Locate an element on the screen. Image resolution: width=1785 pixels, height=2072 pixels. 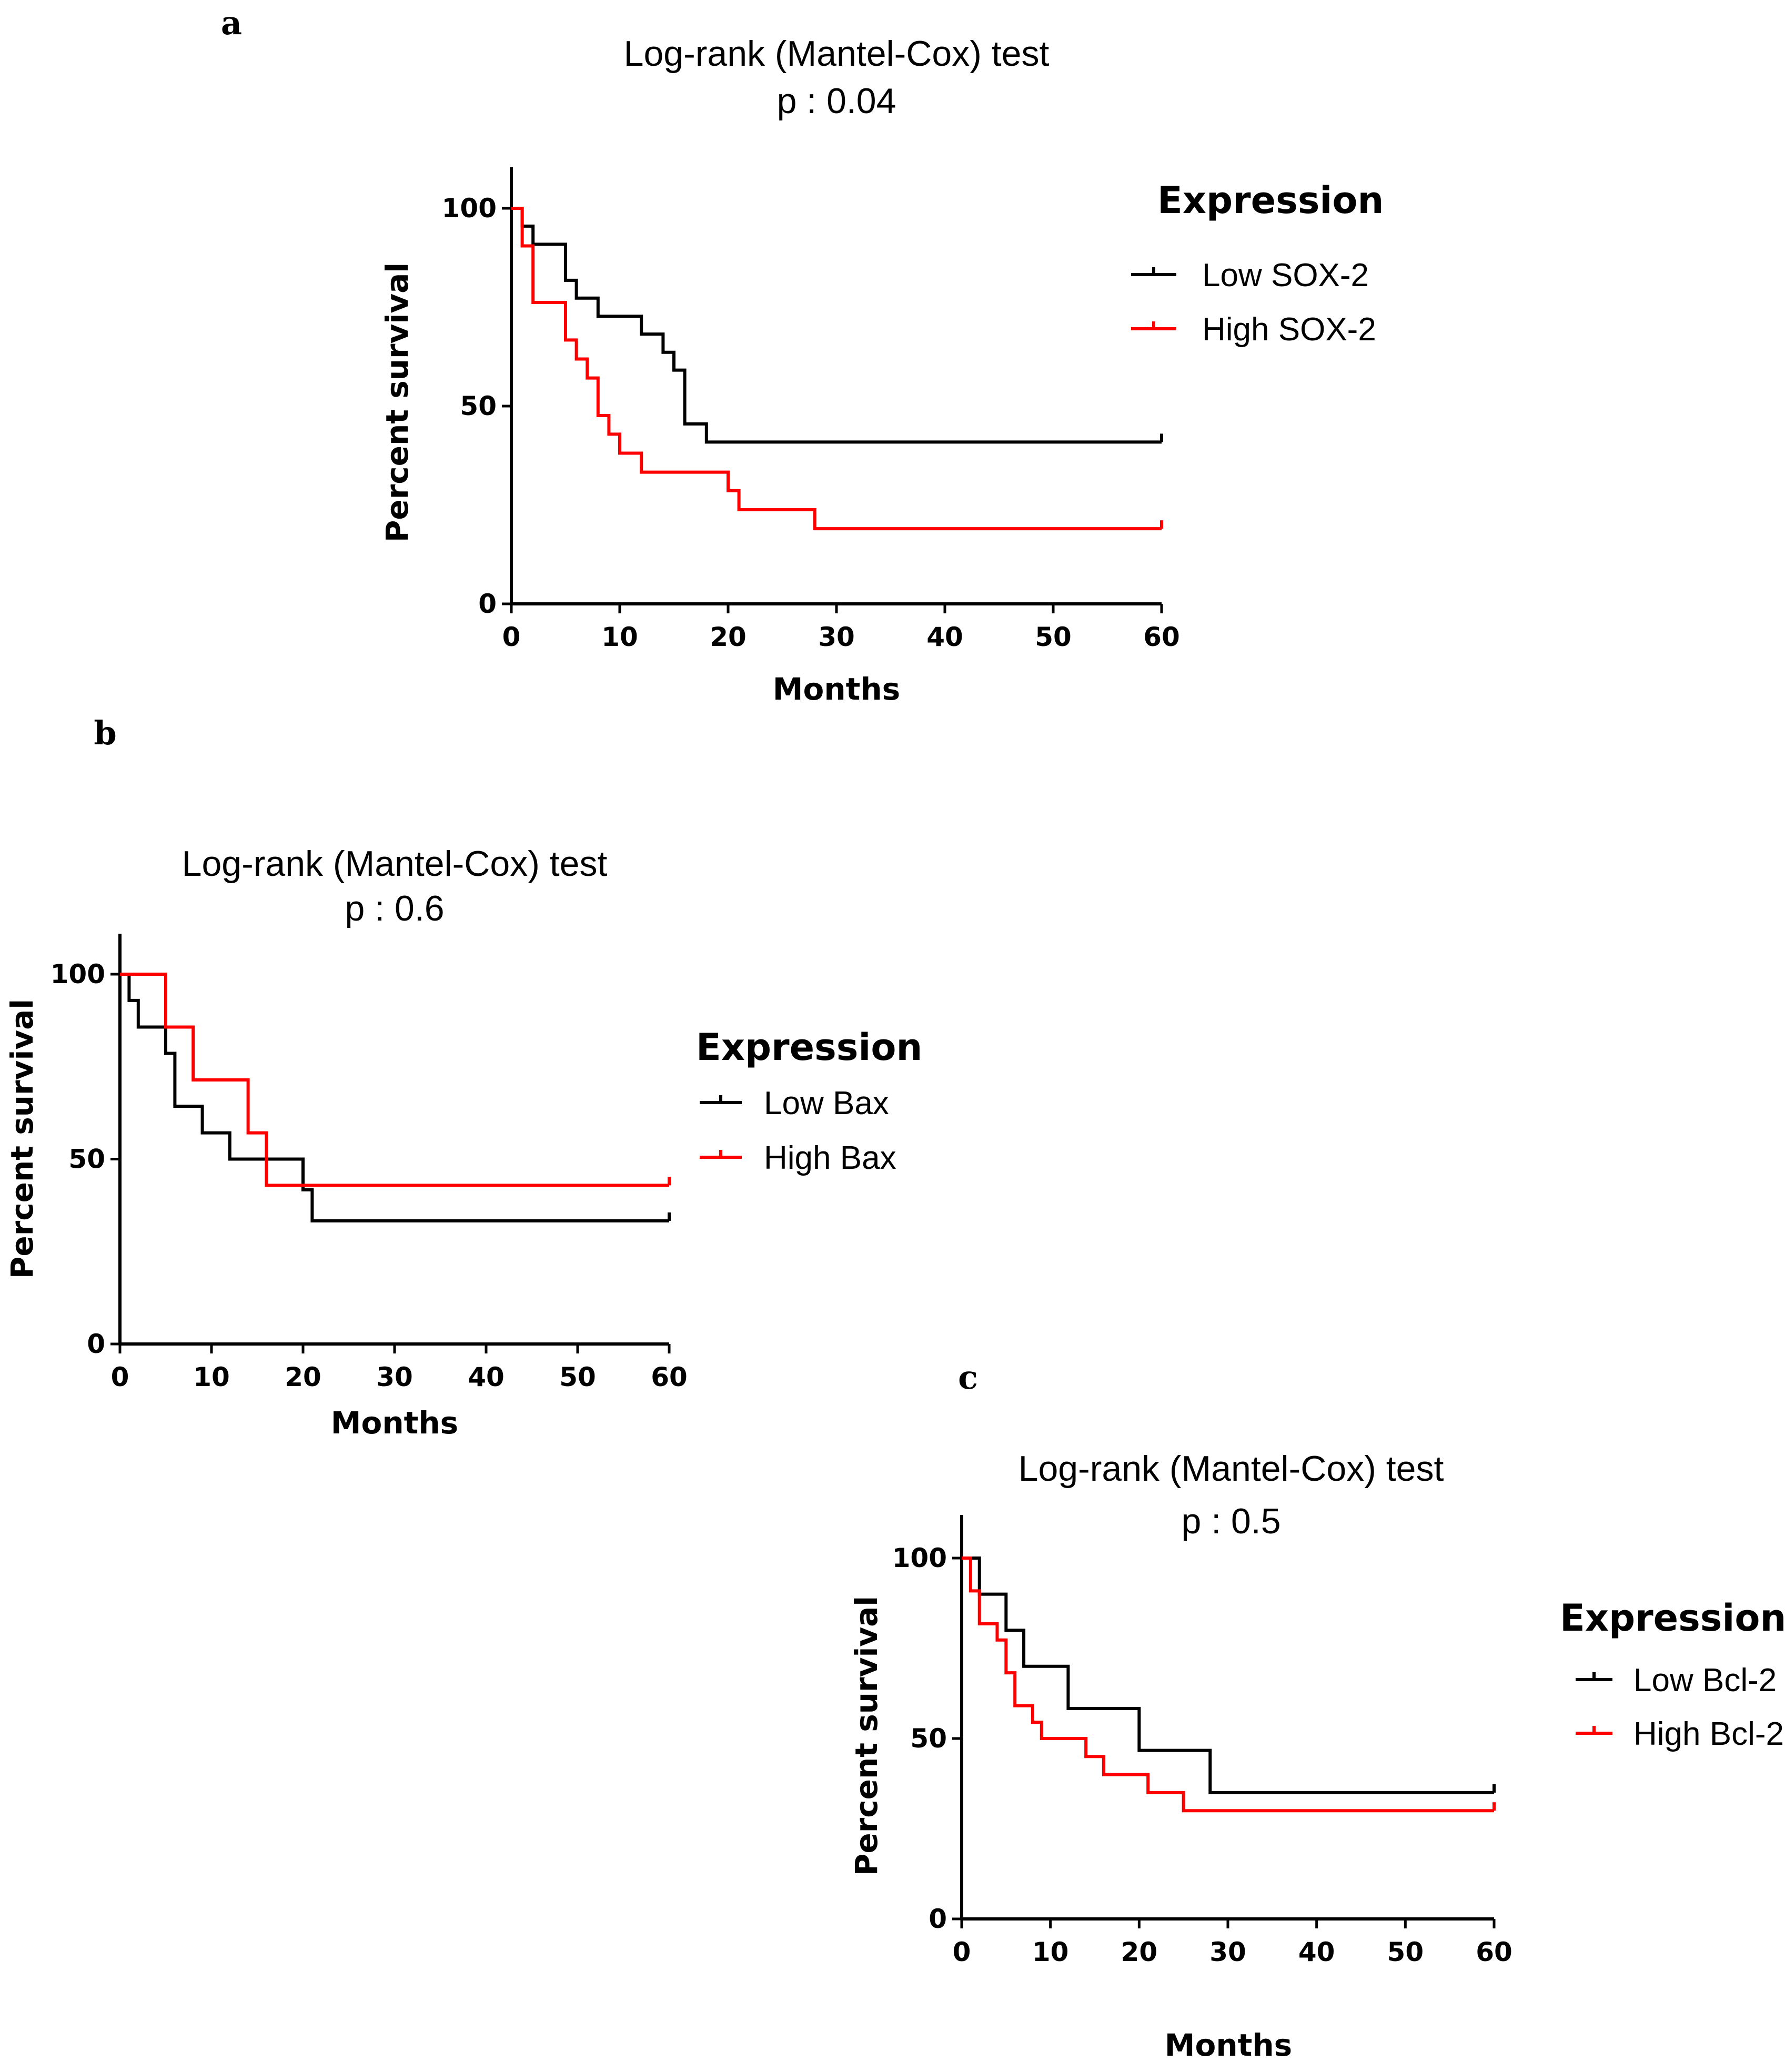
survival-curve-high-bax is located at coordinates (394, 1080).